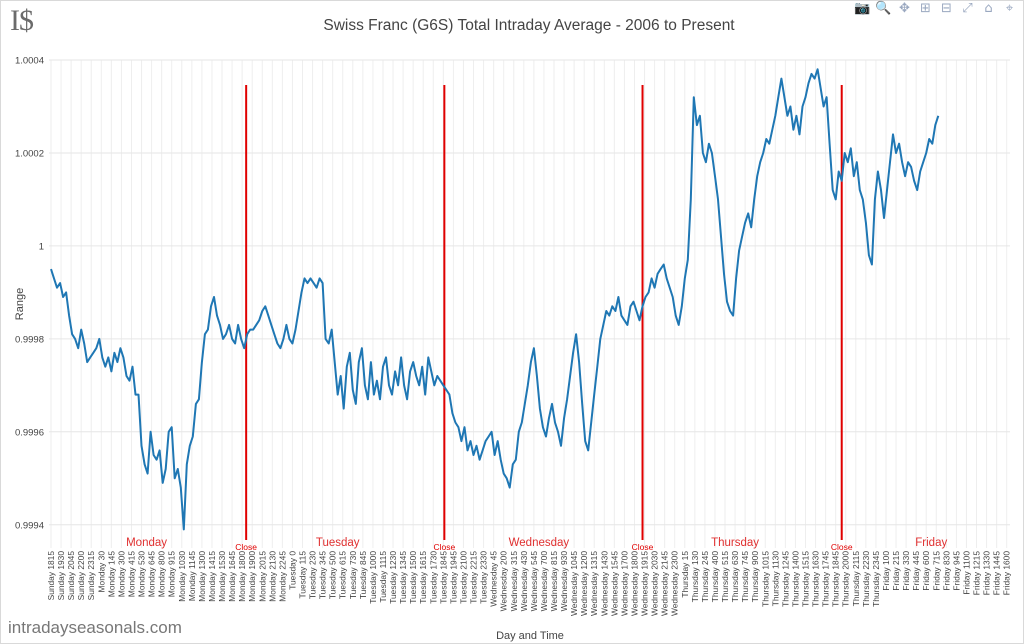  Describe the element at coordinates (936, 8) in the screenshot. I see `modebar: 📷 🔍 ✥ ⊞ ⊟ ⤢ ⌂ ⌖` at that location.